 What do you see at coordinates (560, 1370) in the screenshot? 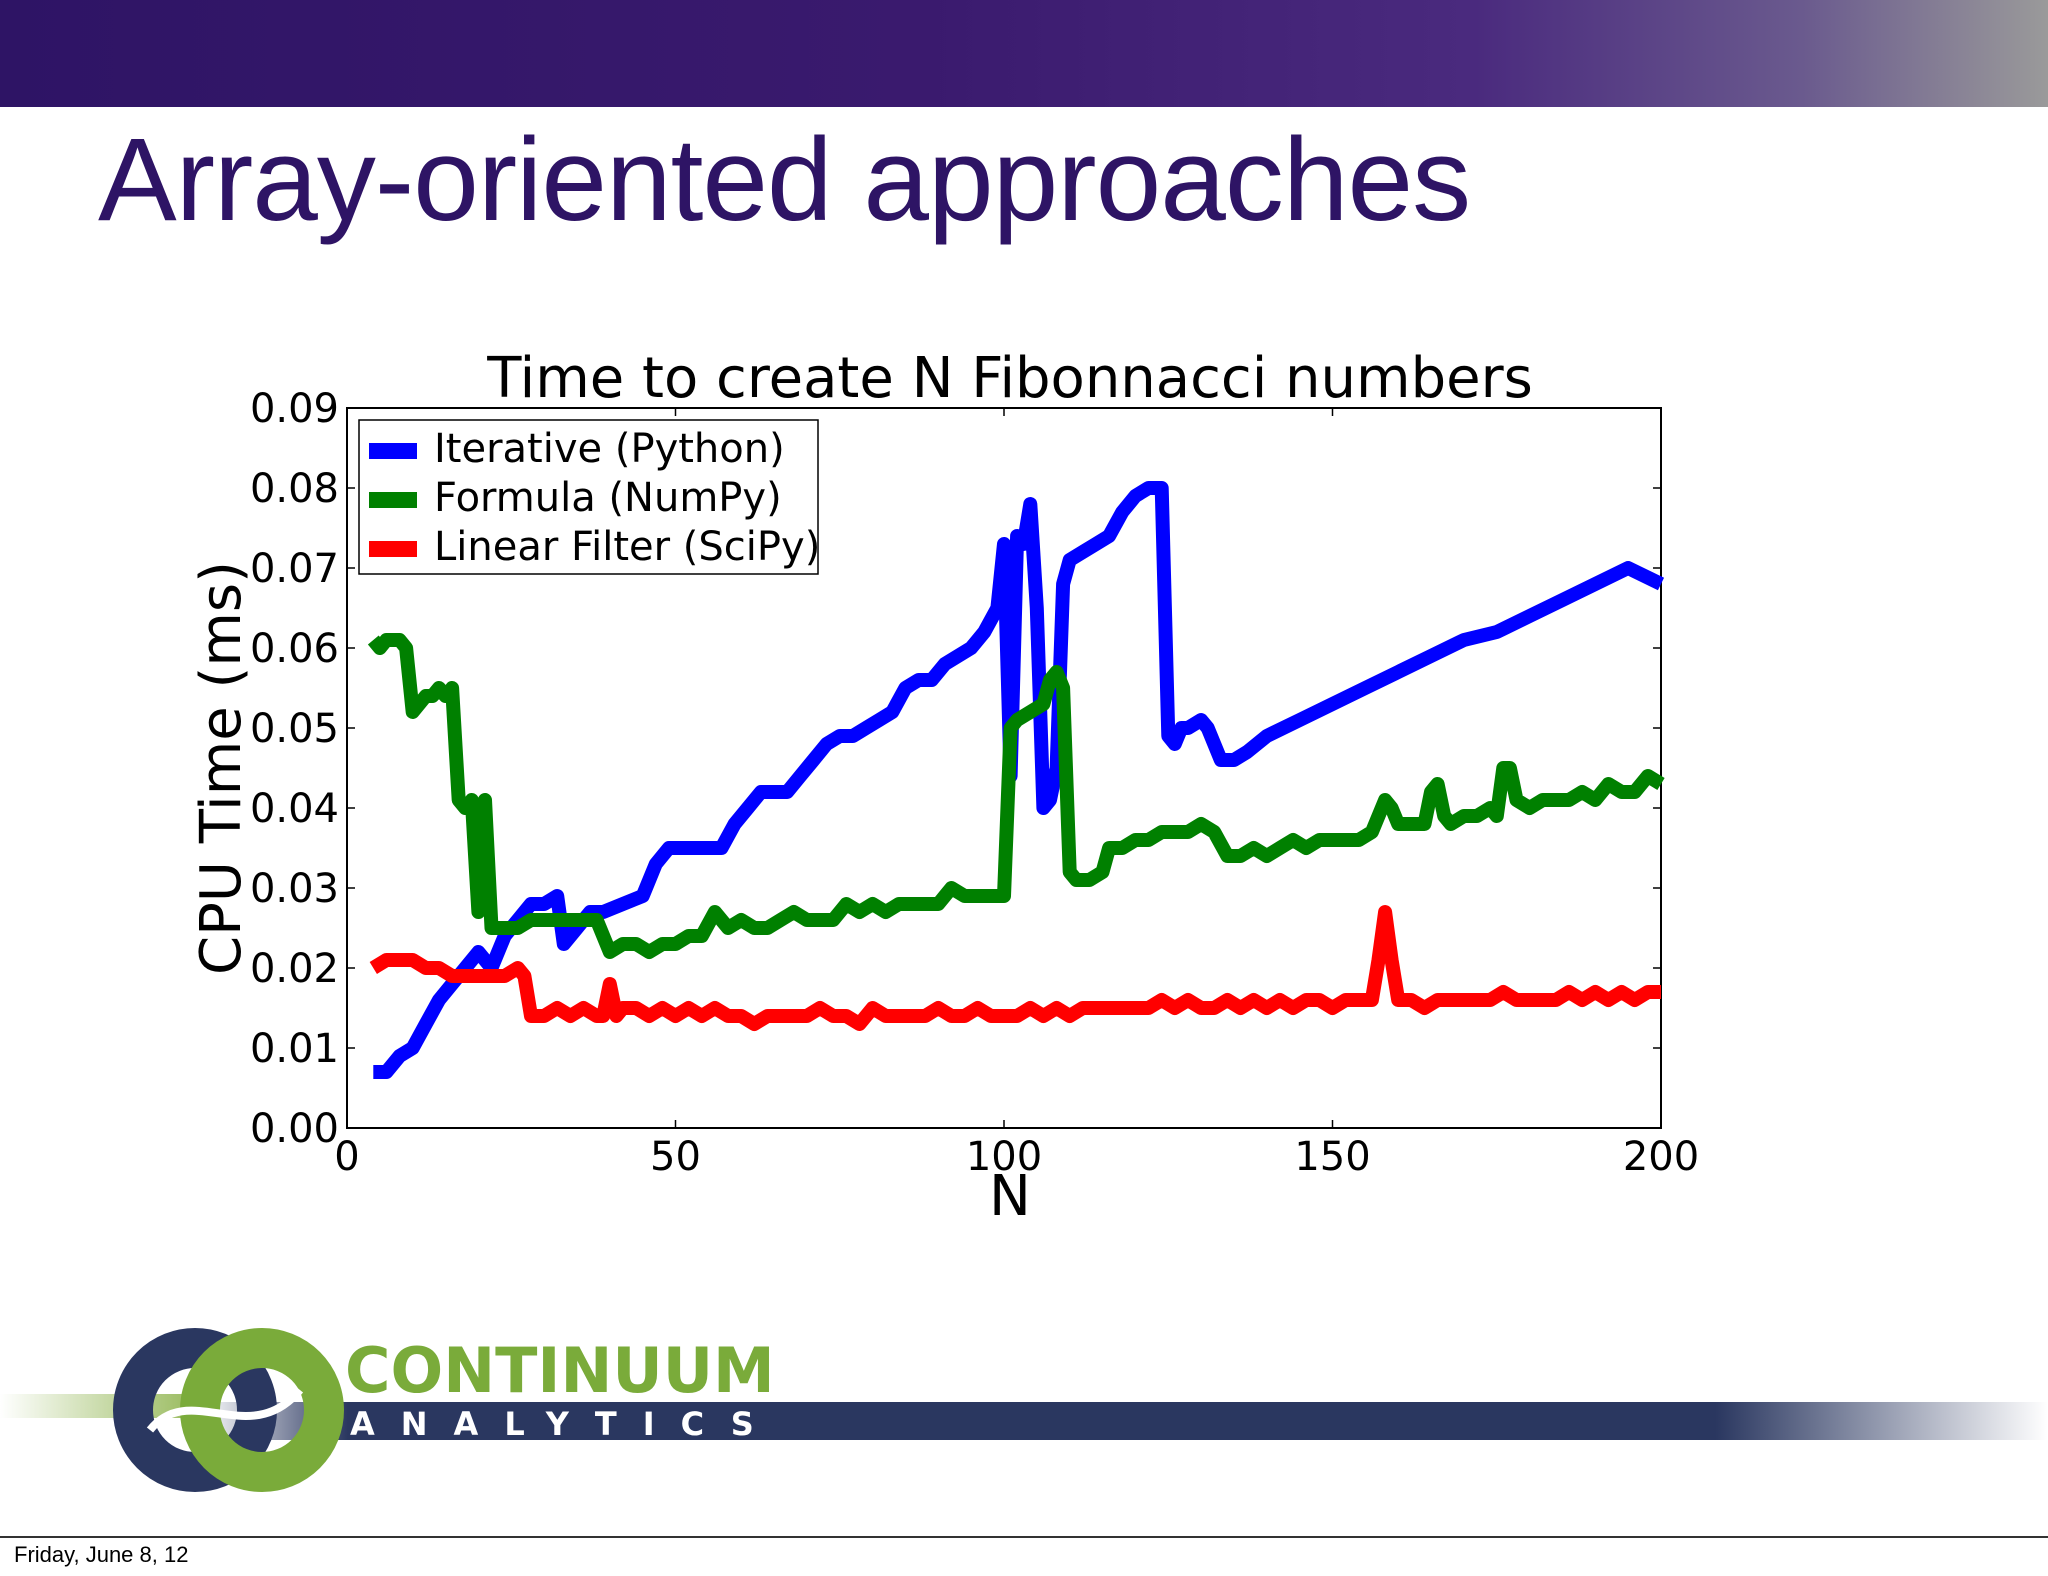
I see `logo-word-continuum: CONTINUUM` at bounding box center [560, 1370].